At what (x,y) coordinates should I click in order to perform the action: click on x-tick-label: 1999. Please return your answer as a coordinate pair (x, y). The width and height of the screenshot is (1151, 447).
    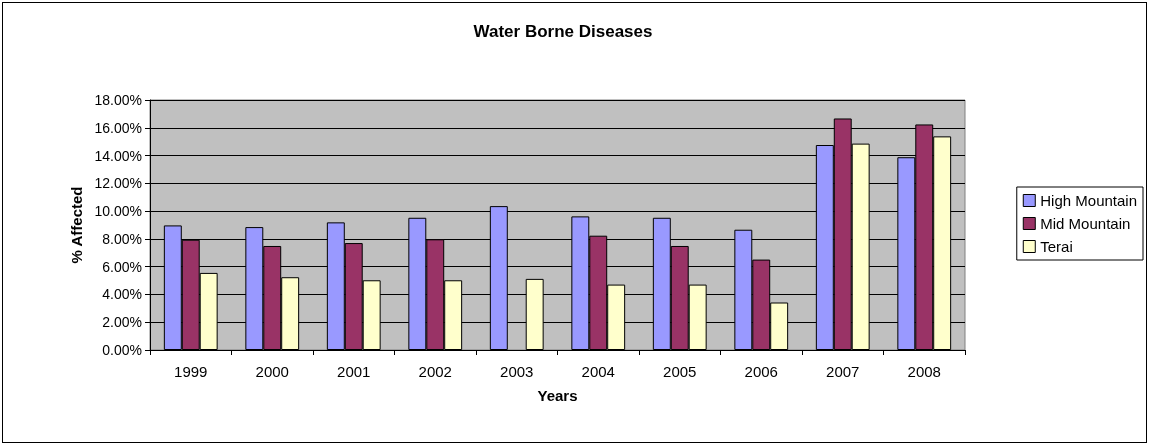
    Looking at the image, I should click on (191, 371).